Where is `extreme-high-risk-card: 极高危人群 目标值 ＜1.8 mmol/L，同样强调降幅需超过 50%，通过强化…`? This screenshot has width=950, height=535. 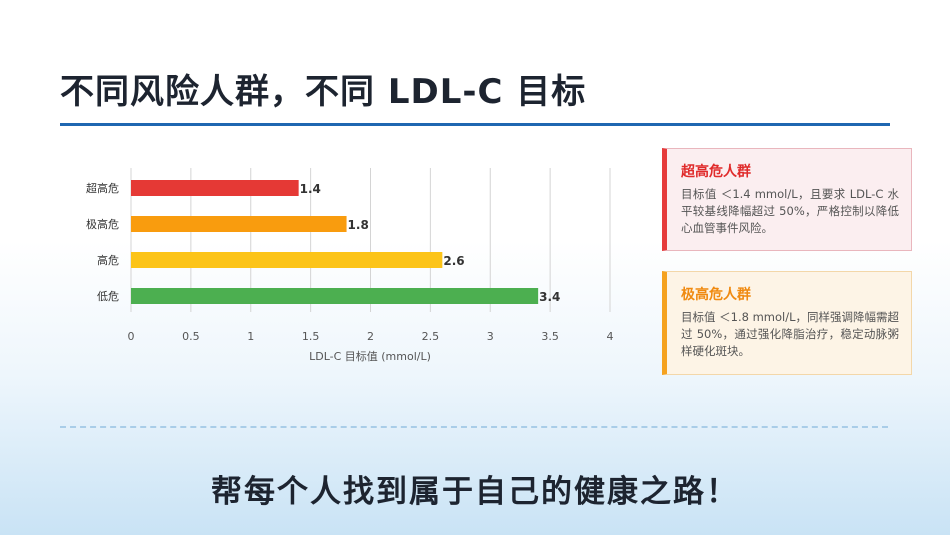 extreme-high-risk-card: 极高危人群 目标值 ＜1.8 mmol/L，同样强调降幅需超过 50%，通过强化… is located at coordinates (787, 323).